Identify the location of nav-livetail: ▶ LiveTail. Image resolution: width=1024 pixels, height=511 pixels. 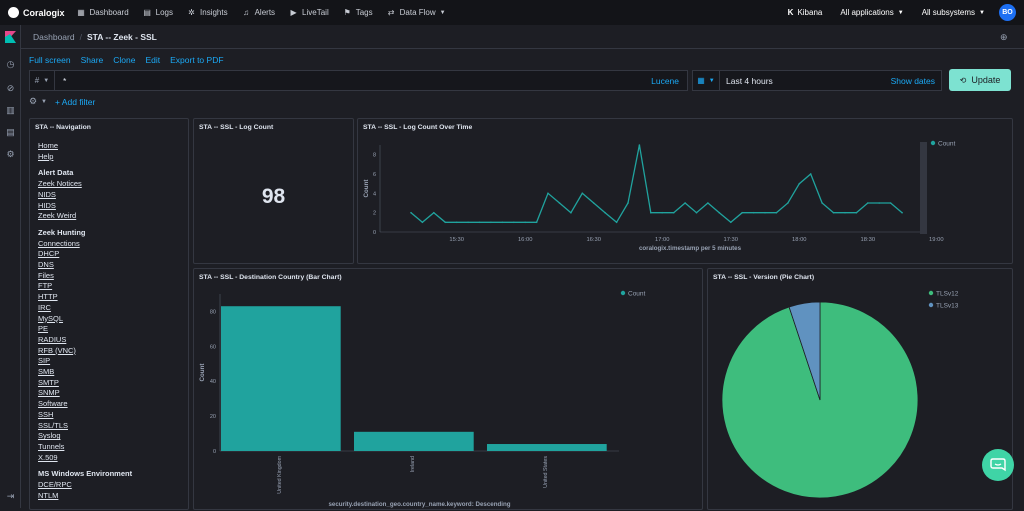
(308, 12).